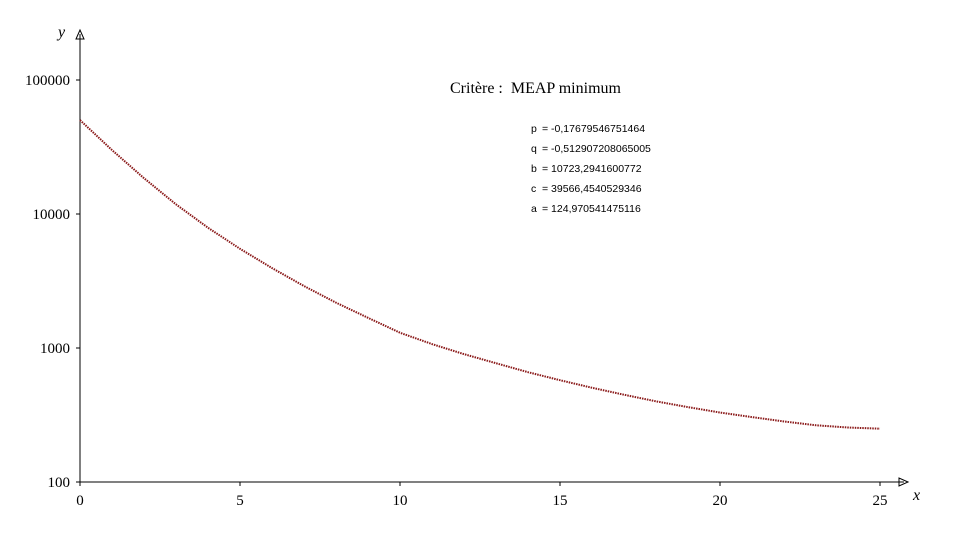 The image size is (958, 544). Describe the element at coordinates (720, 501) in the screenshot. I see `x-tick-label: 20` at that location.